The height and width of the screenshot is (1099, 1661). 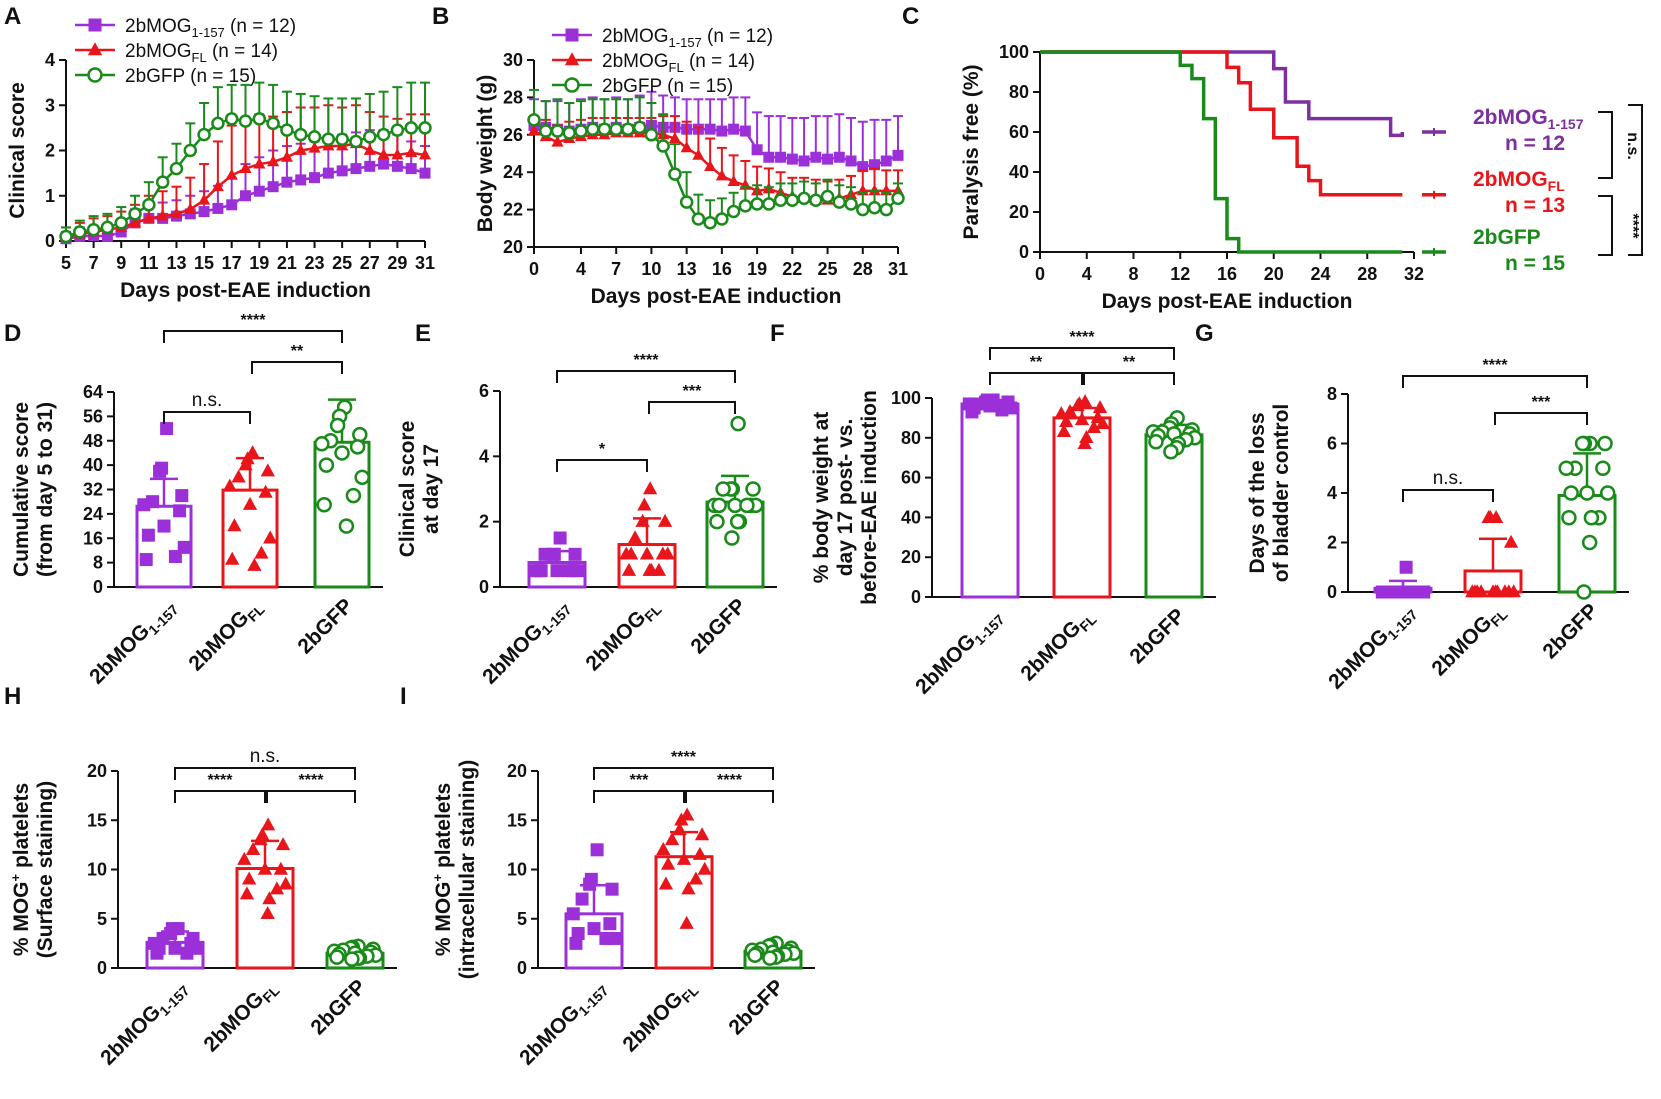 What do you see at coordinates (1180, 274) in the screenshot?
I see `x-tick-label: 12` at bounding box center [1180, 274].